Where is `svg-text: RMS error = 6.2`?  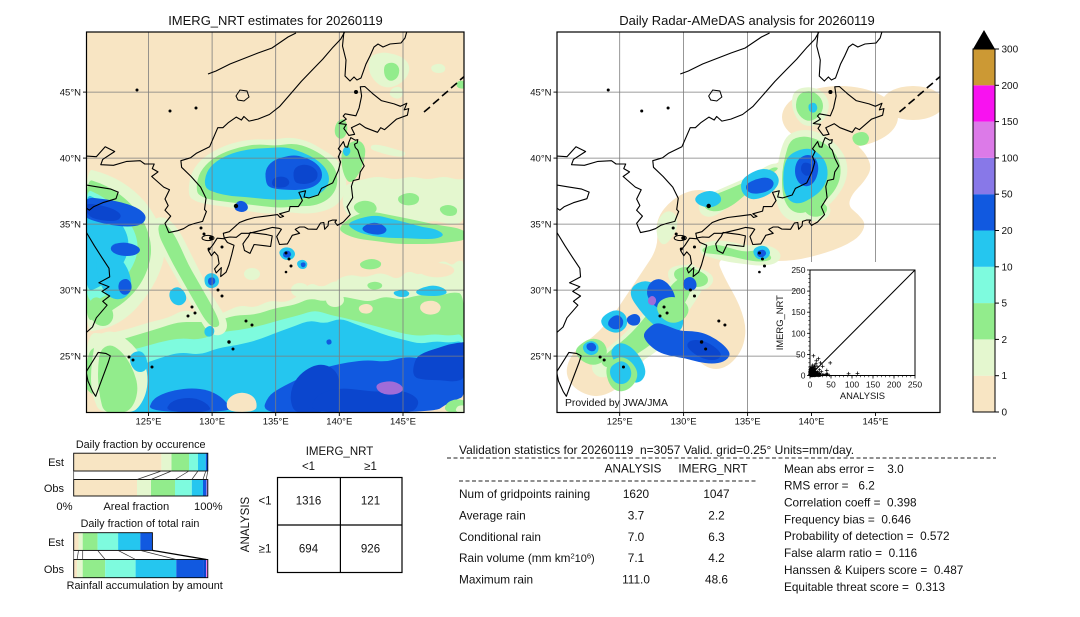 svg-text: RMS error = 6.2 is located at coordinates (829, 486).